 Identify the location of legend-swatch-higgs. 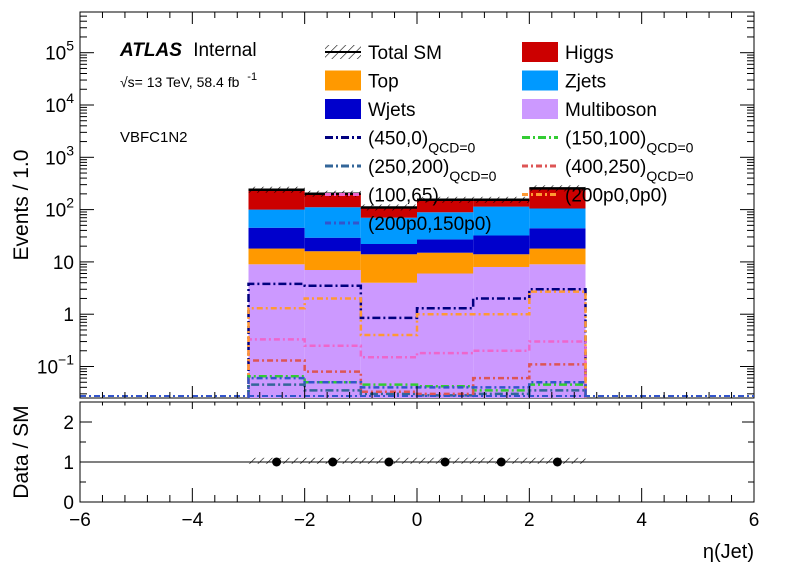
(540, 52).